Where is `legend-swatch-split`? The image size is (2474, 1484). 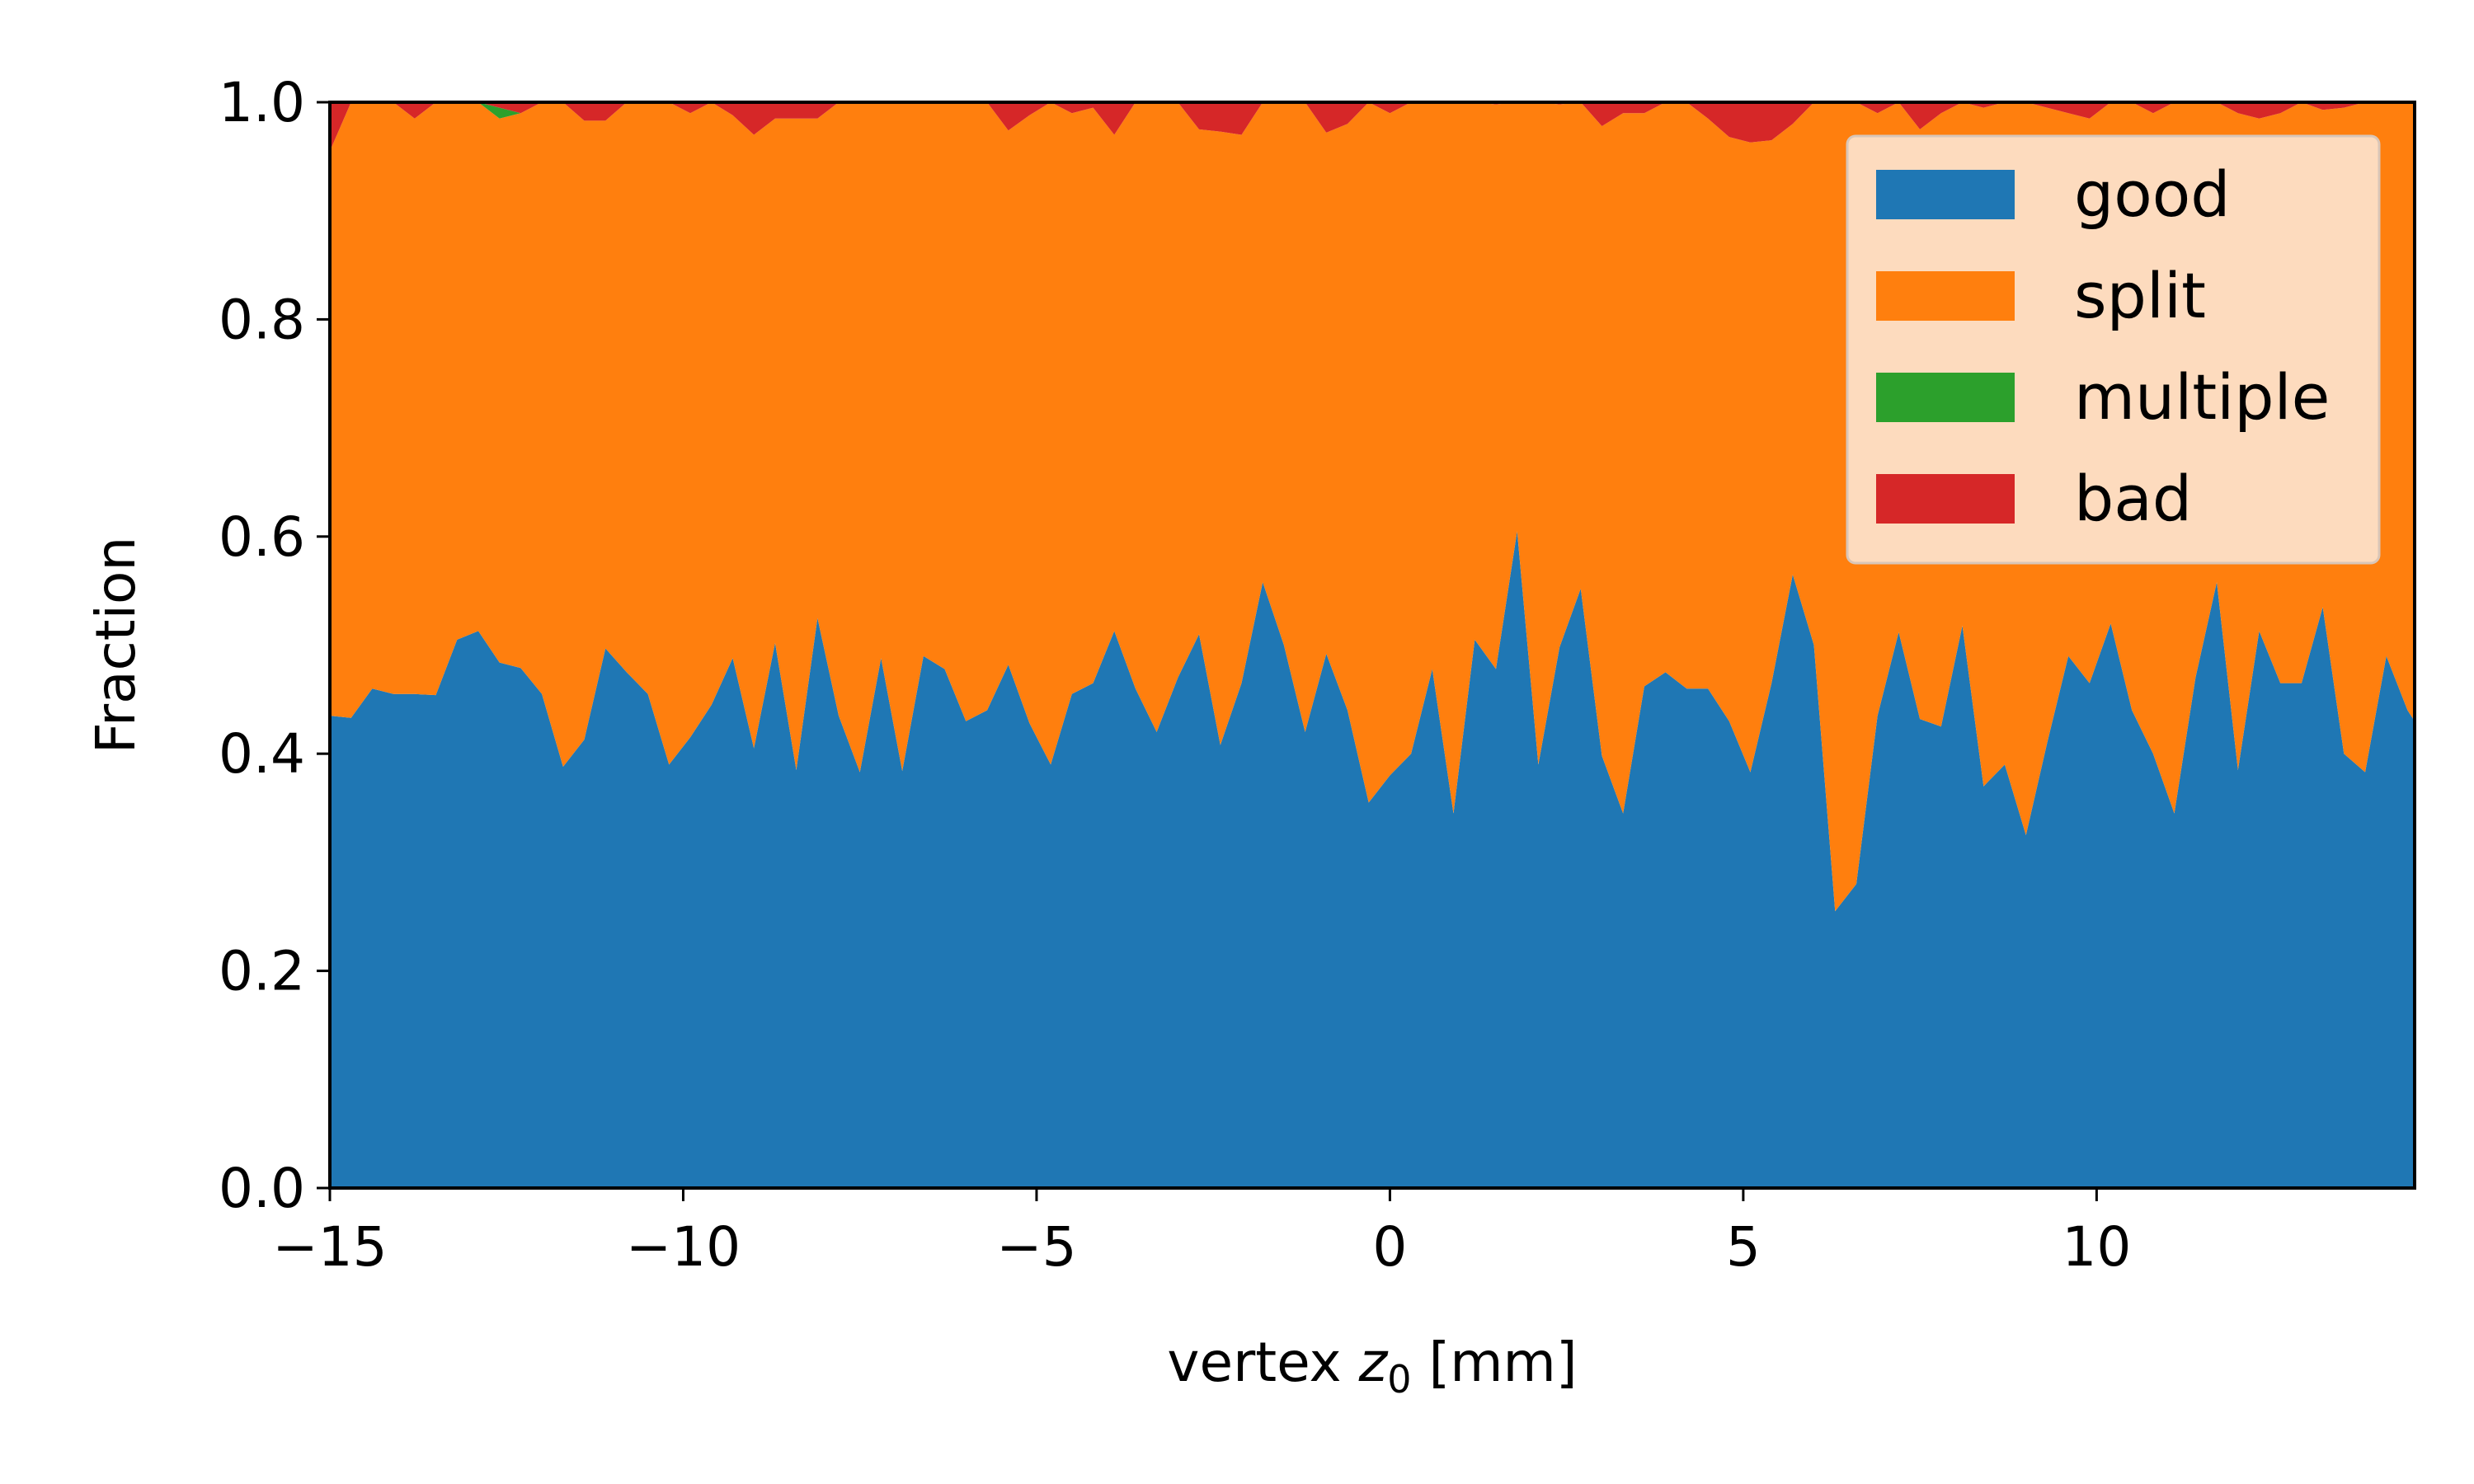 legend-swatch-split is located at coordinates (1945, 296).